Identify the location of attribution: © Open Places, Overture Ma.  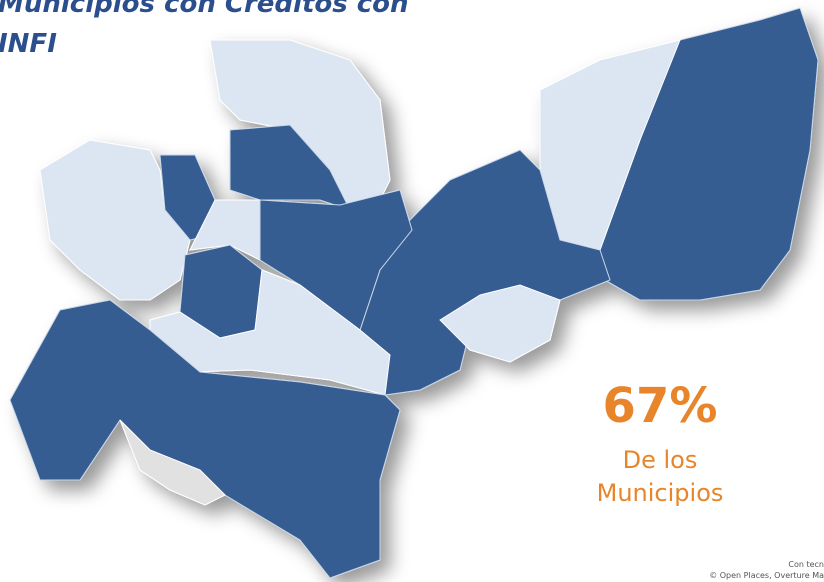
(766, 575).